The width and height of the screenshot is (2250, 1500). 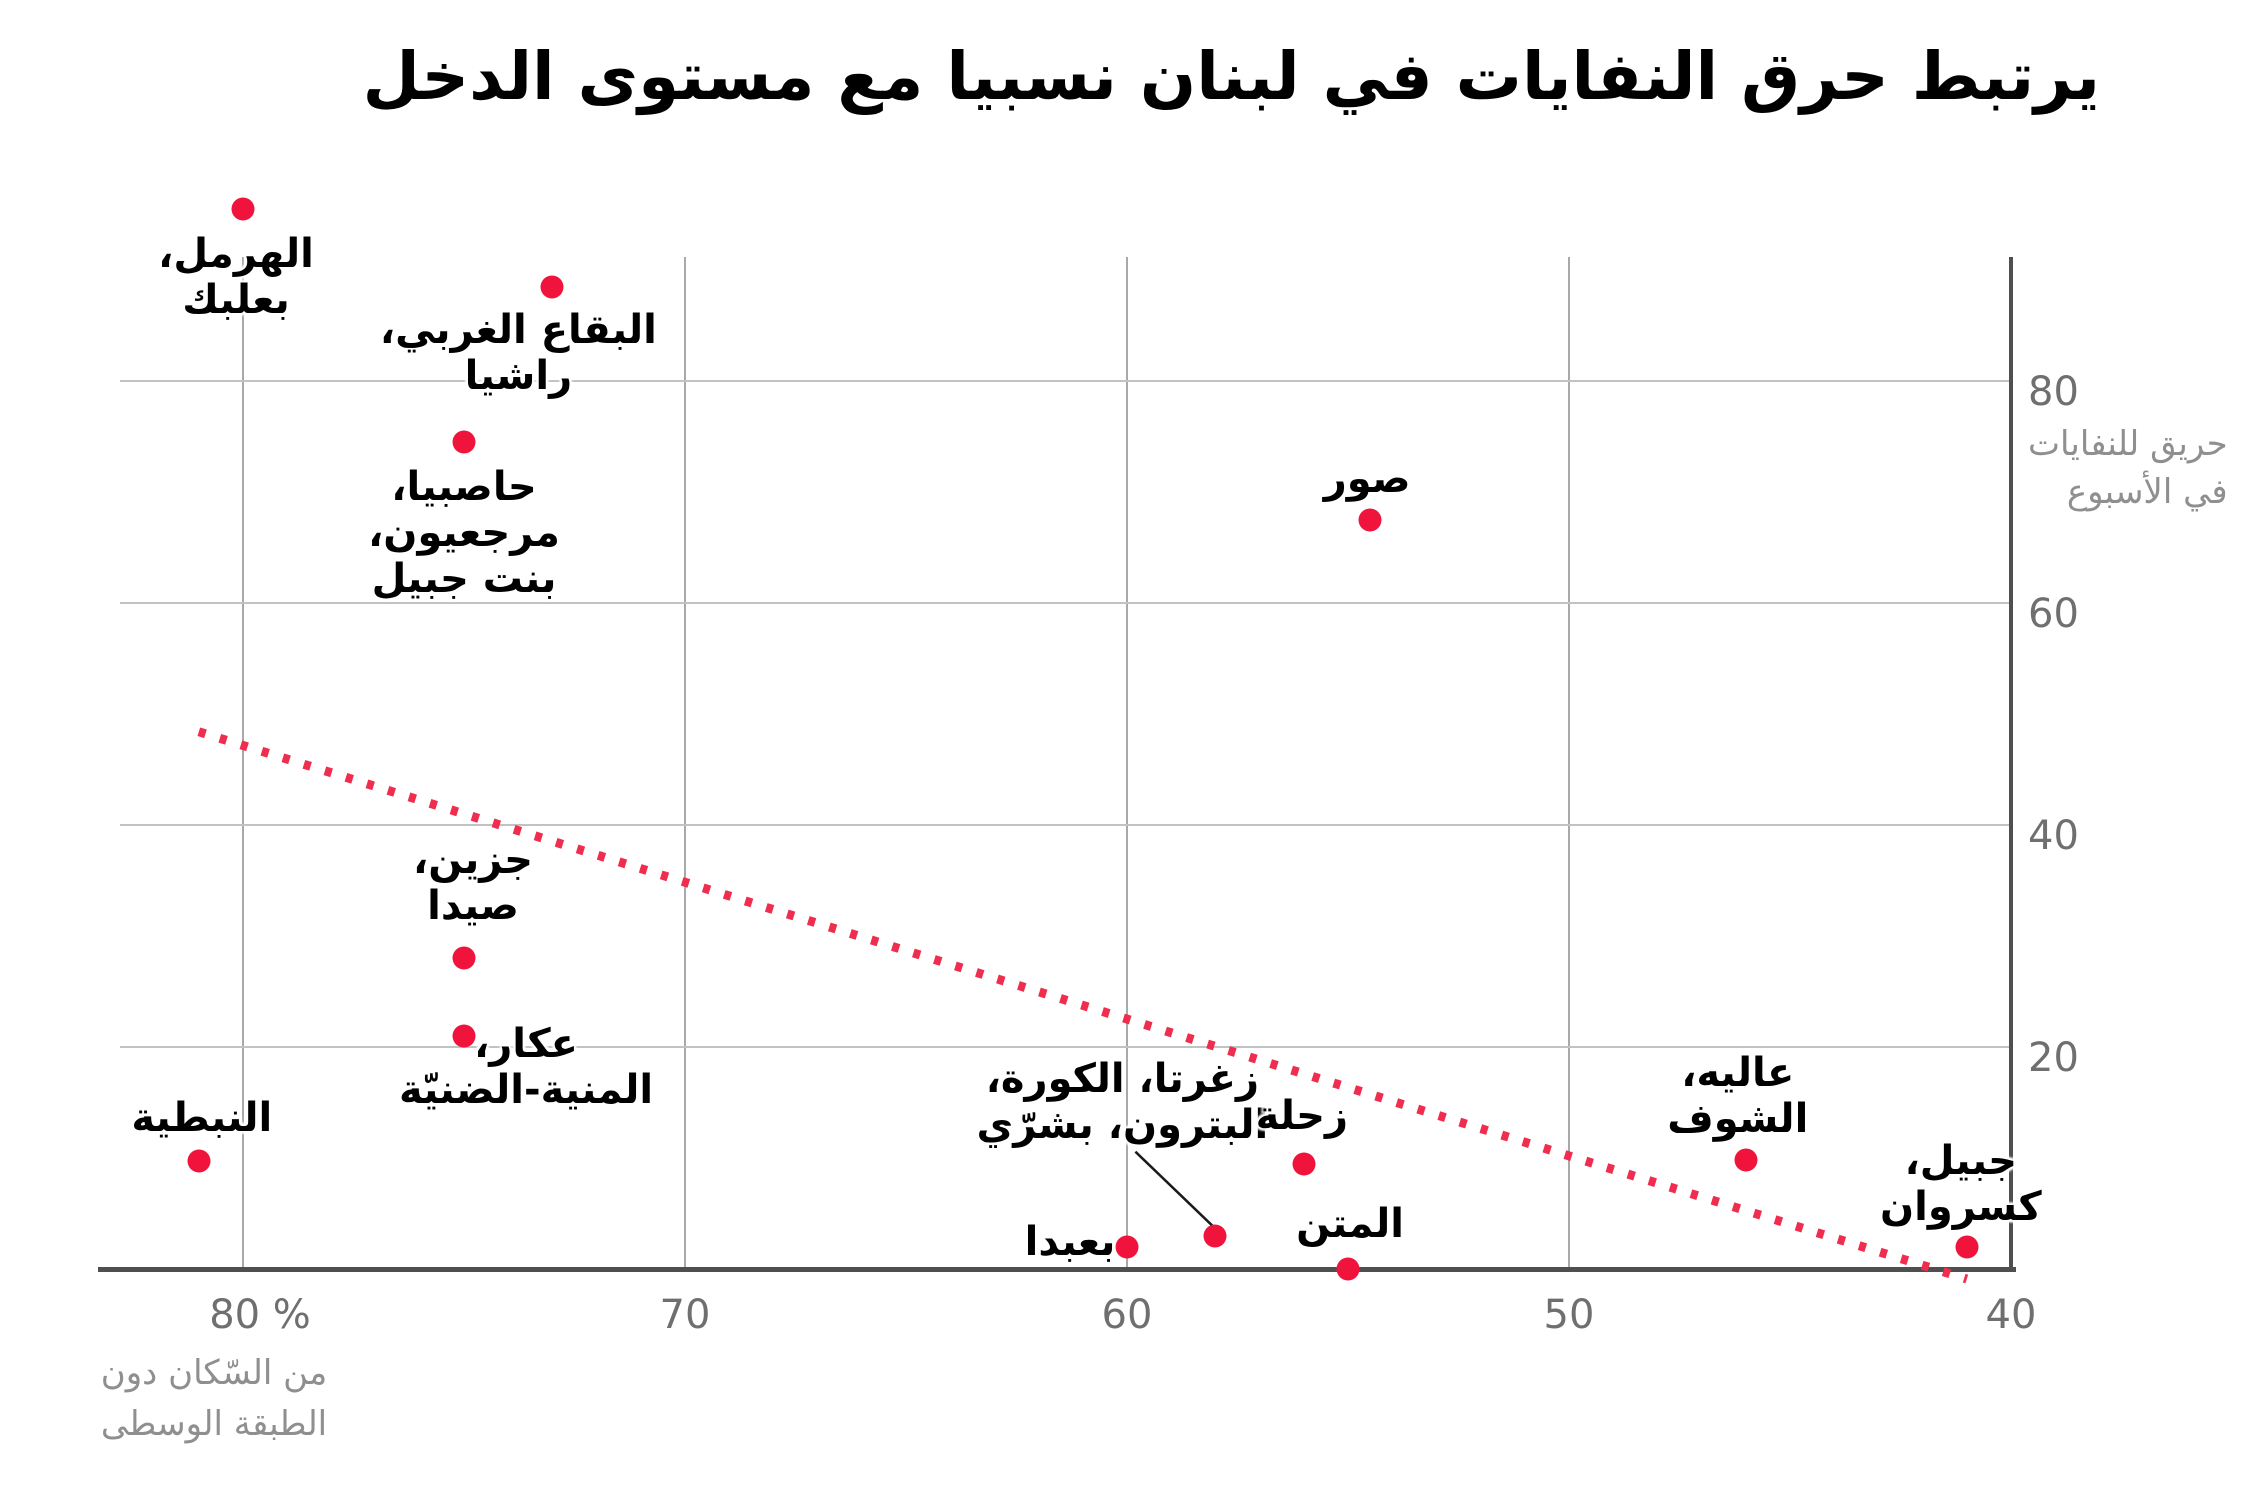 What do you see at coordinates (1350, 1224) in the screenshot?
I see `data-point-label-metn: المتن` at bounding box center [1350, 1224].